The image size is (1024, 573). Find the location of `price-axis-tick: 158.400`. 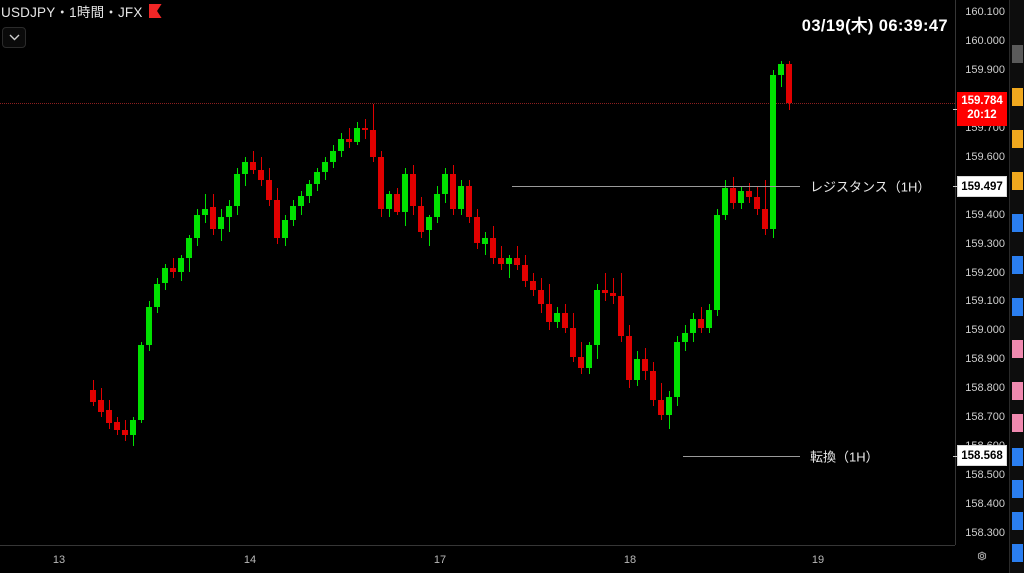

price-axis-tick: 158.400 is located at coordinates (985, 504).